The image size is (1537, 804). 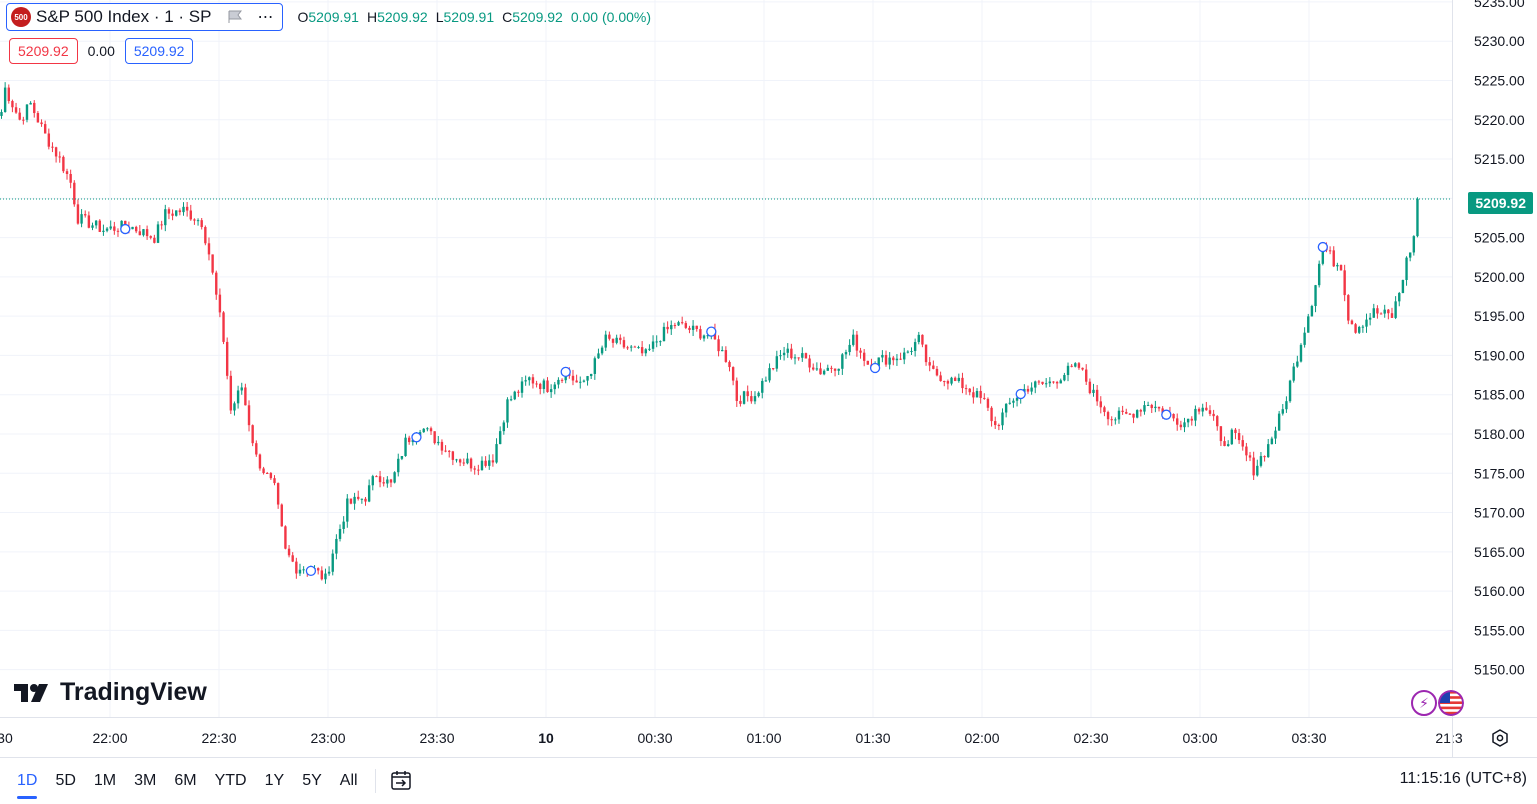 What do you see at coordinates (266, 17) in the screenshot?
I see `more-icon: ⋯` at bounding box center [266, 17].